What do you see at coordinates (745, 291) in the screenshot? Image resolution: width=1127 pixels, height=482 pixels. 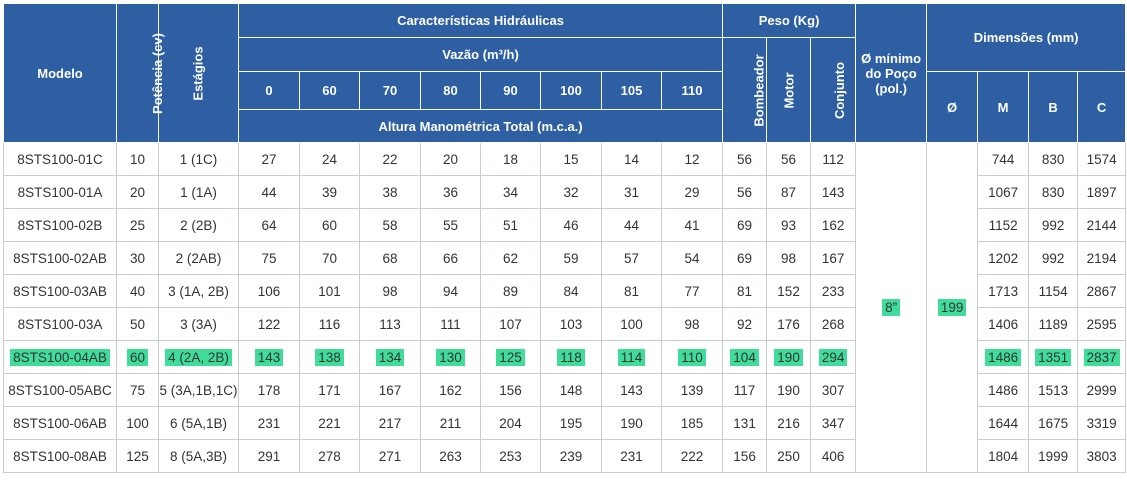 I see `cell-bombeador: 81` at bounding box center [745, 291].